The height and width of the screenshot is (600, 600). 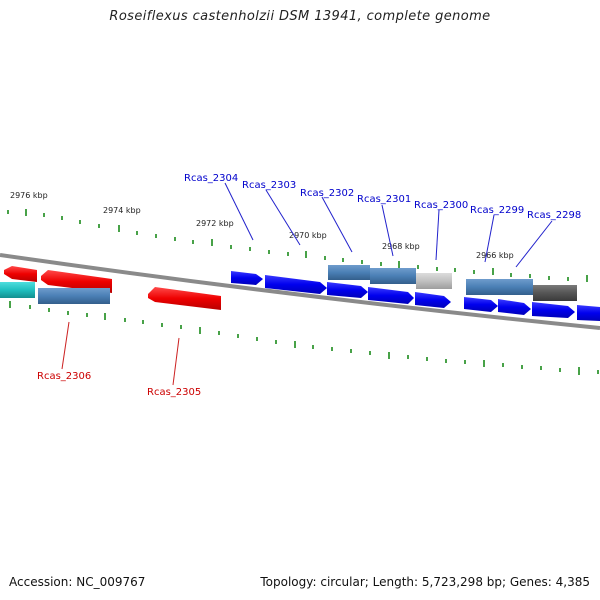 What do you see at coordinates (122, 210) in the screenshot?
I see `scale-label: 2974 kbp` at bounding box center [122, 210].